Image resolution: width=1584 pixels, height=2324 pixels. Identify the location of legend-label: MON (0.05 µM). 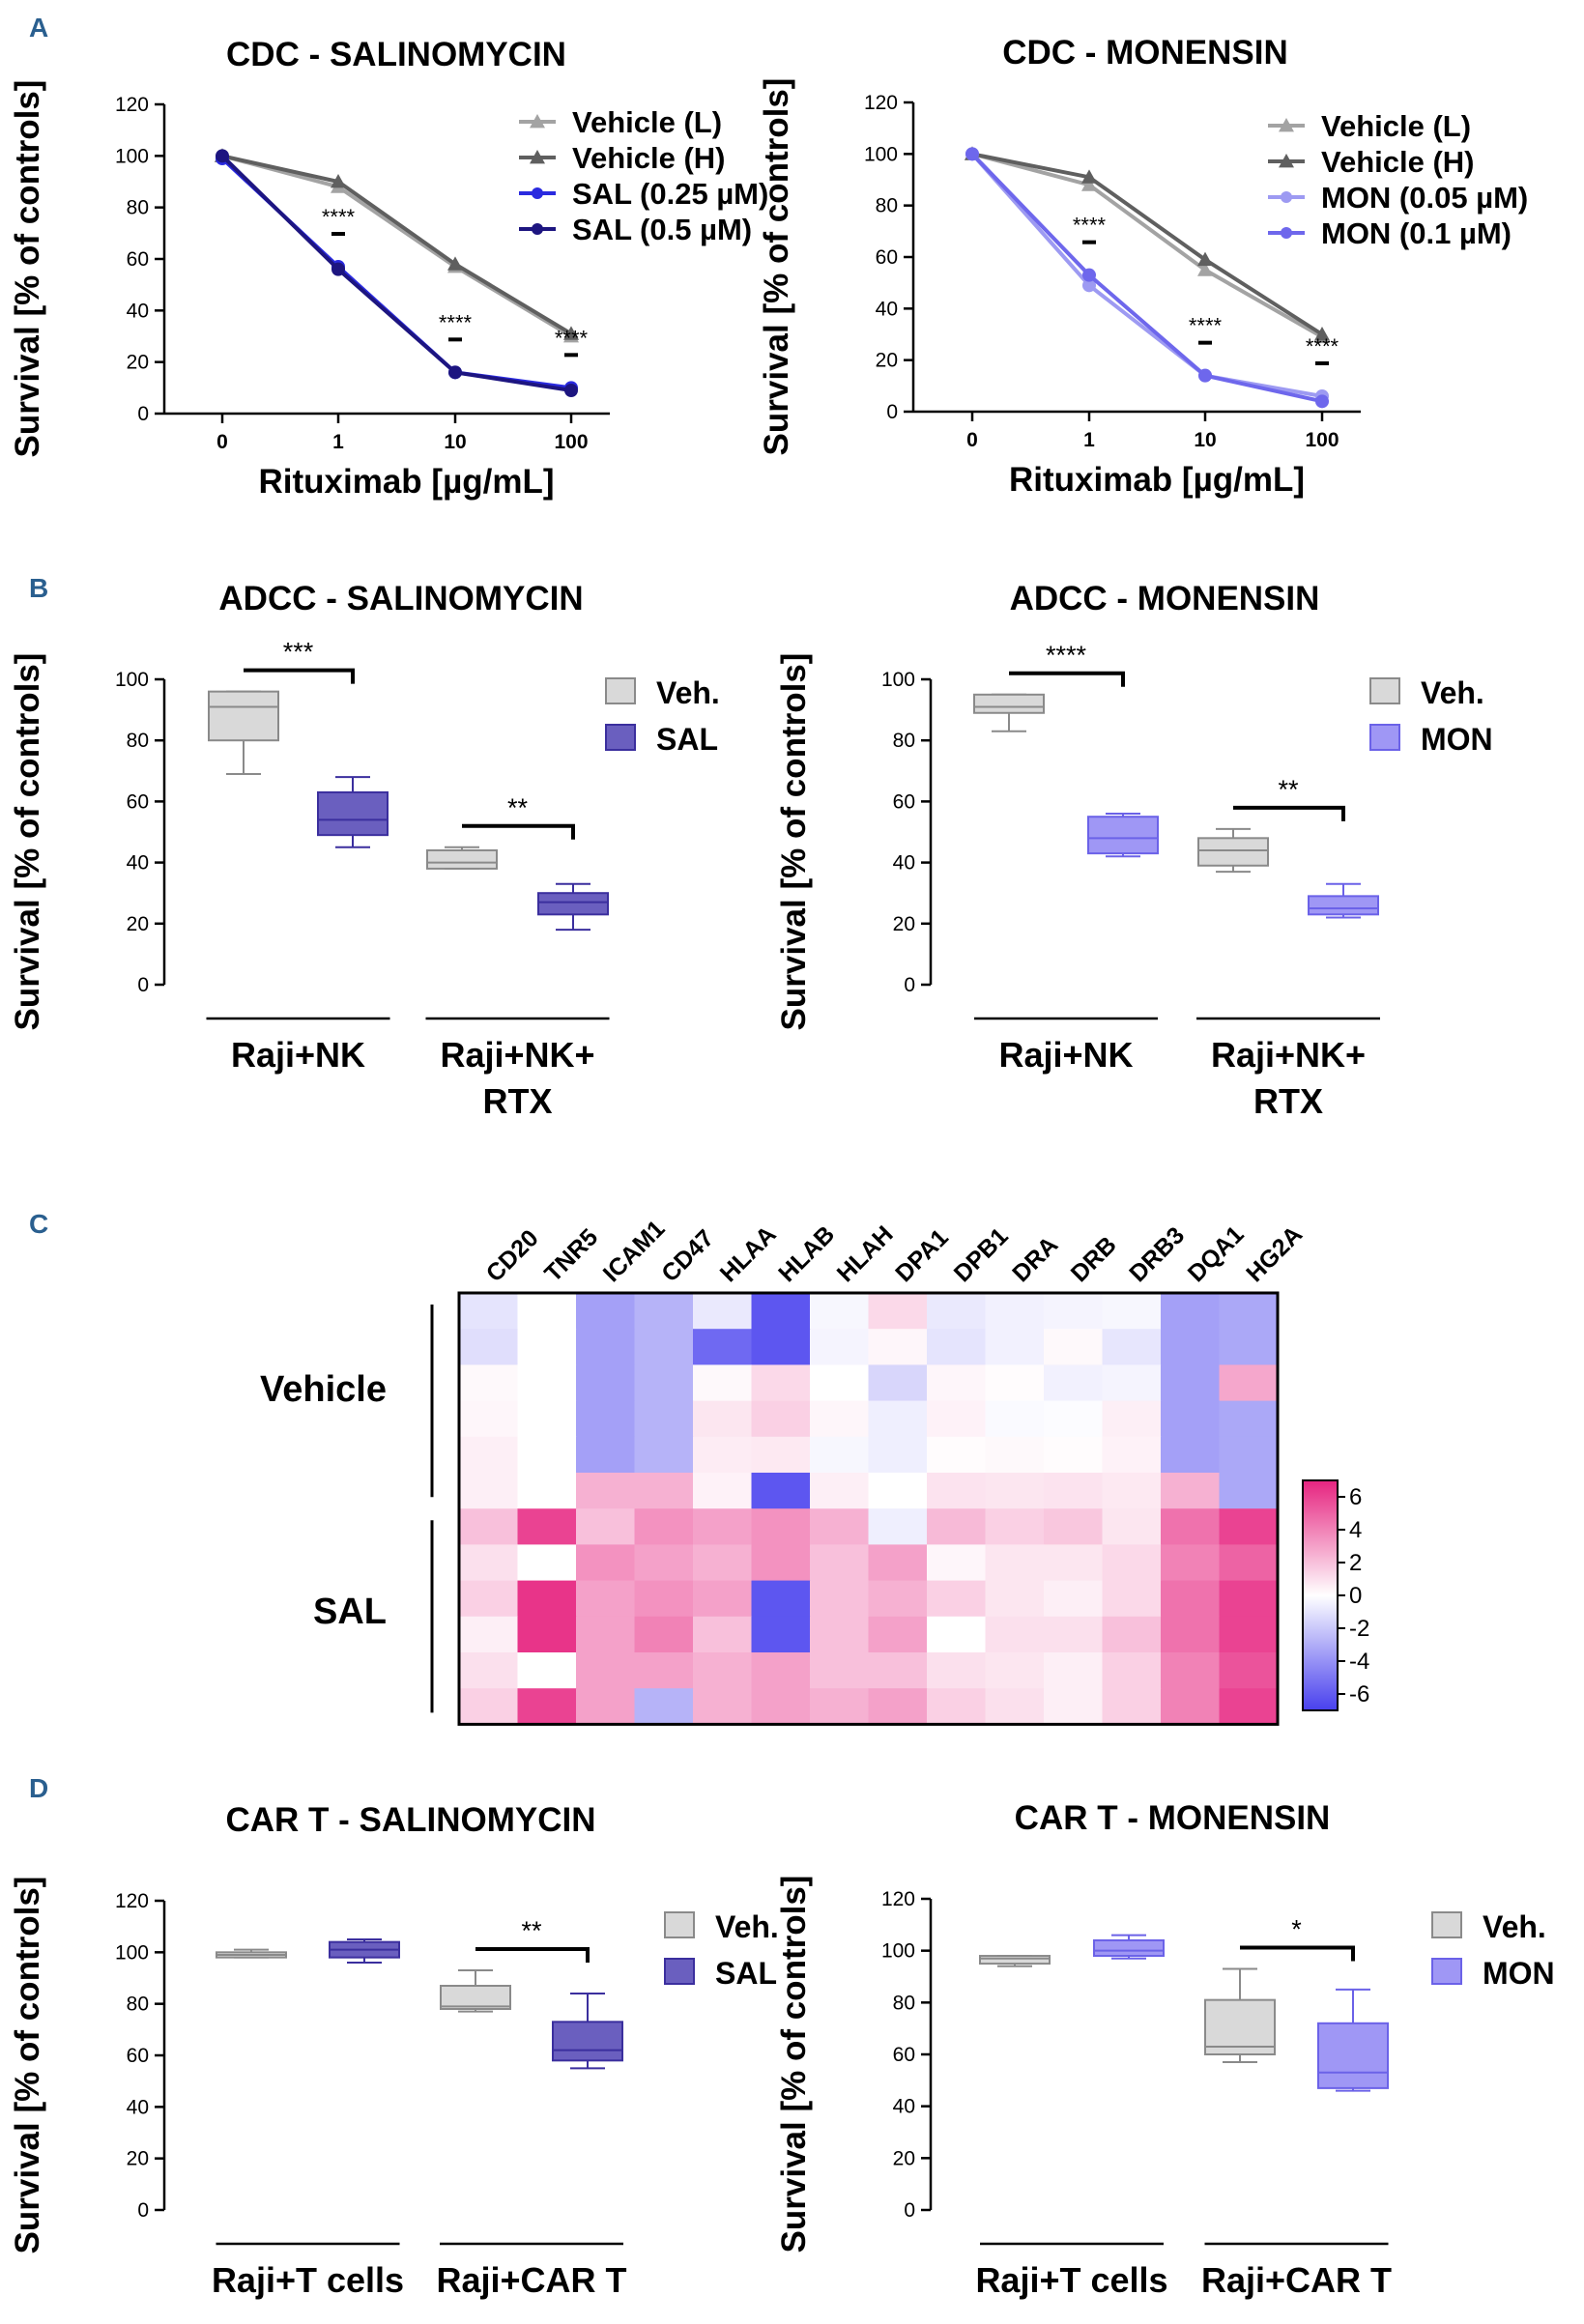
(1425, 198).